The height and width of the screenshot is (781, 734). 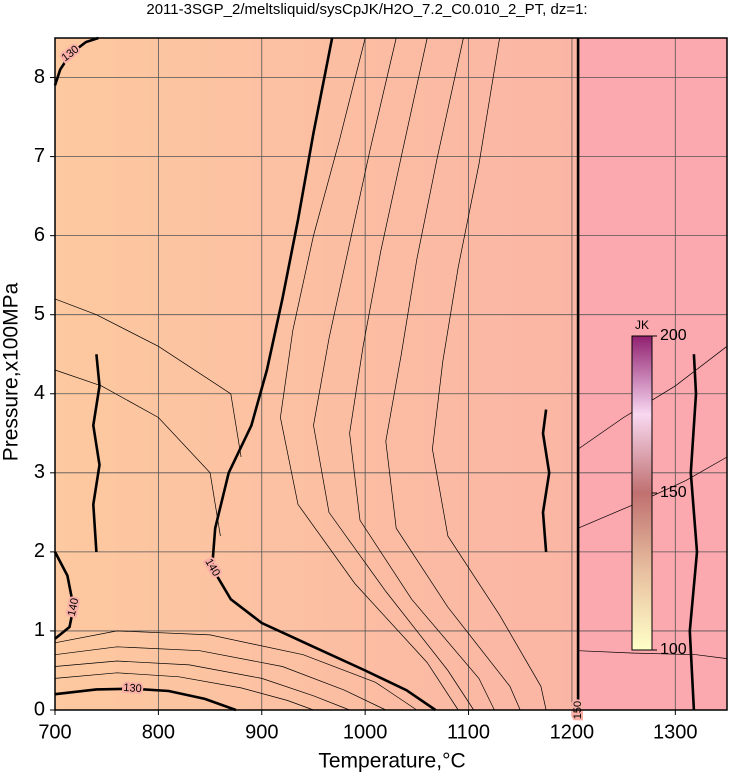 What do you see at coordinates (468, 732) in the screenshot?
I see `x-tick-label: 1100` at bounding box center [468, 732].